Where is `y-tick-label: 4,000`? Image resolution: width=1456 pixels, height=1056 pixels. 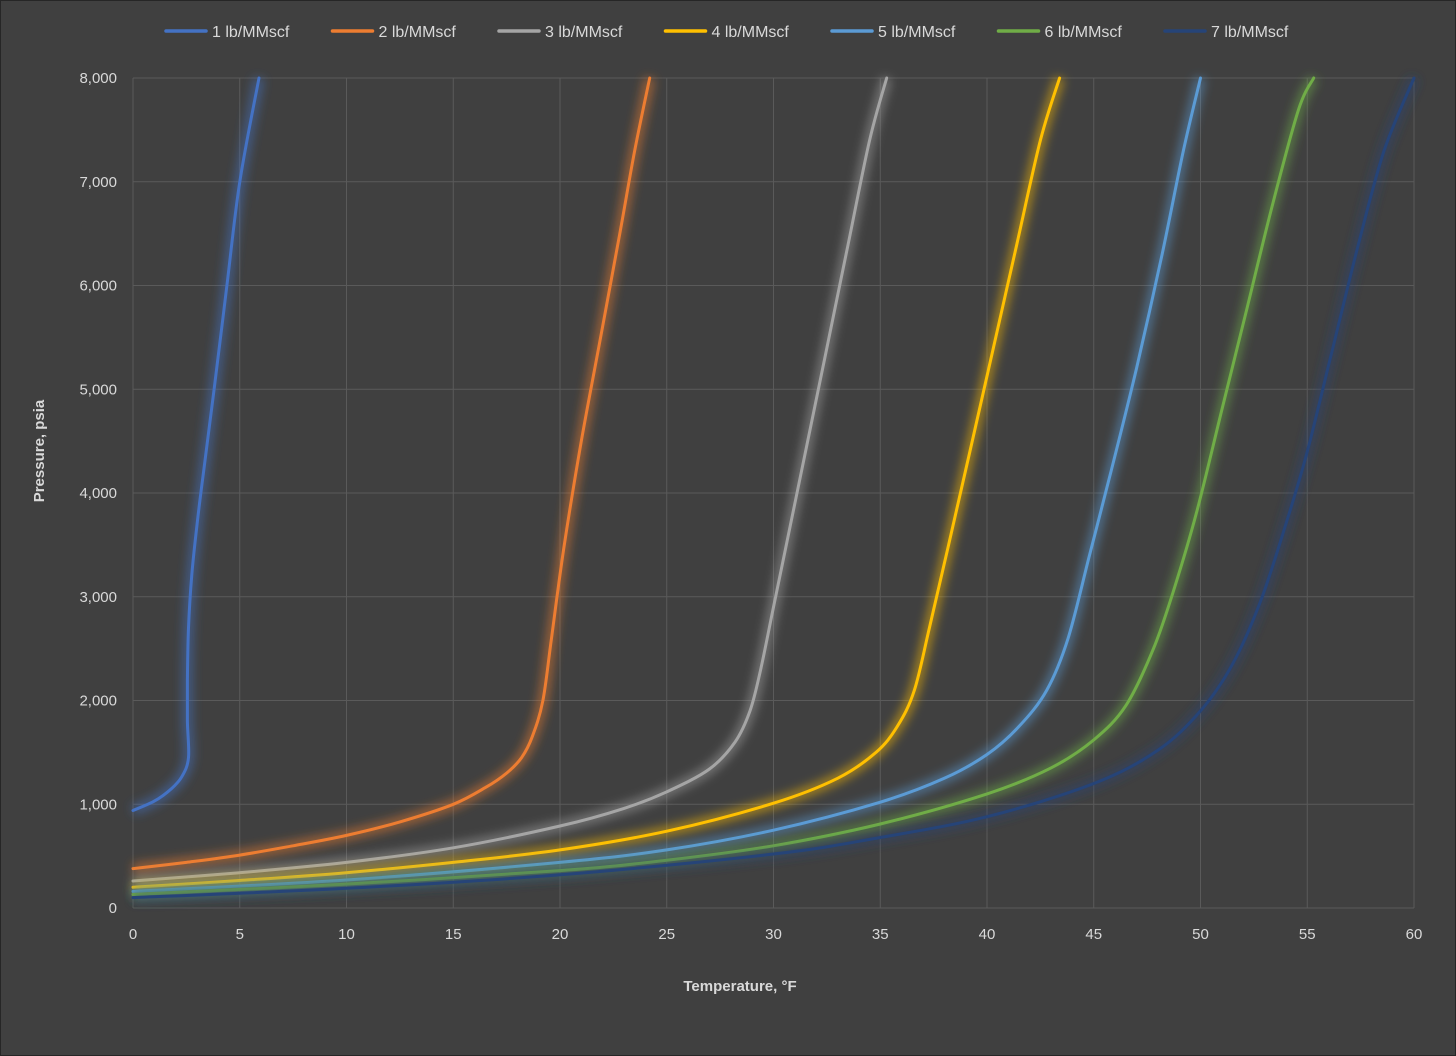 y-tick-label: 4,000 is located at coordinates (98, 493).